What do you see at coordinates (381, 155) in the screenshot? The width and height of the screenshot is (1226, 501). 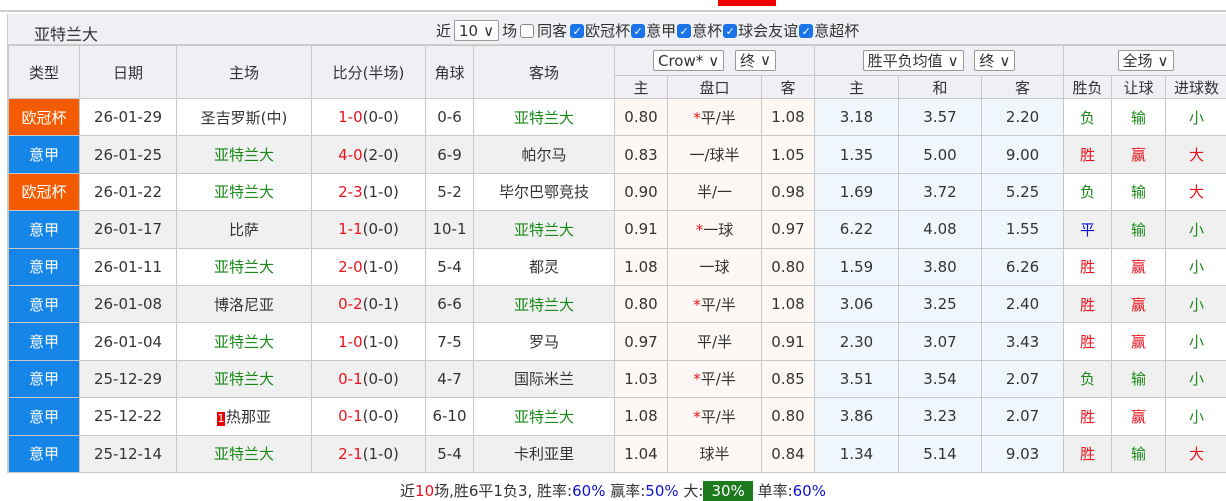 I see `half-time-score: (2-0)` at bounding box center [381, 155].